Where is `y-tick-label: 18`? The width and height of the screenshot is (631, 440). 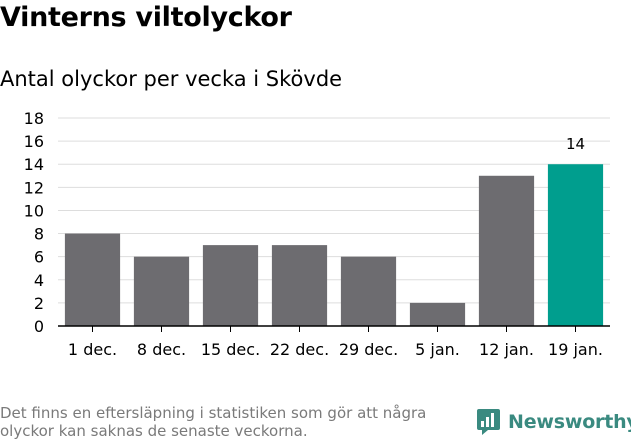
y-tick-label: 18 is located at coordinates (34, 118).